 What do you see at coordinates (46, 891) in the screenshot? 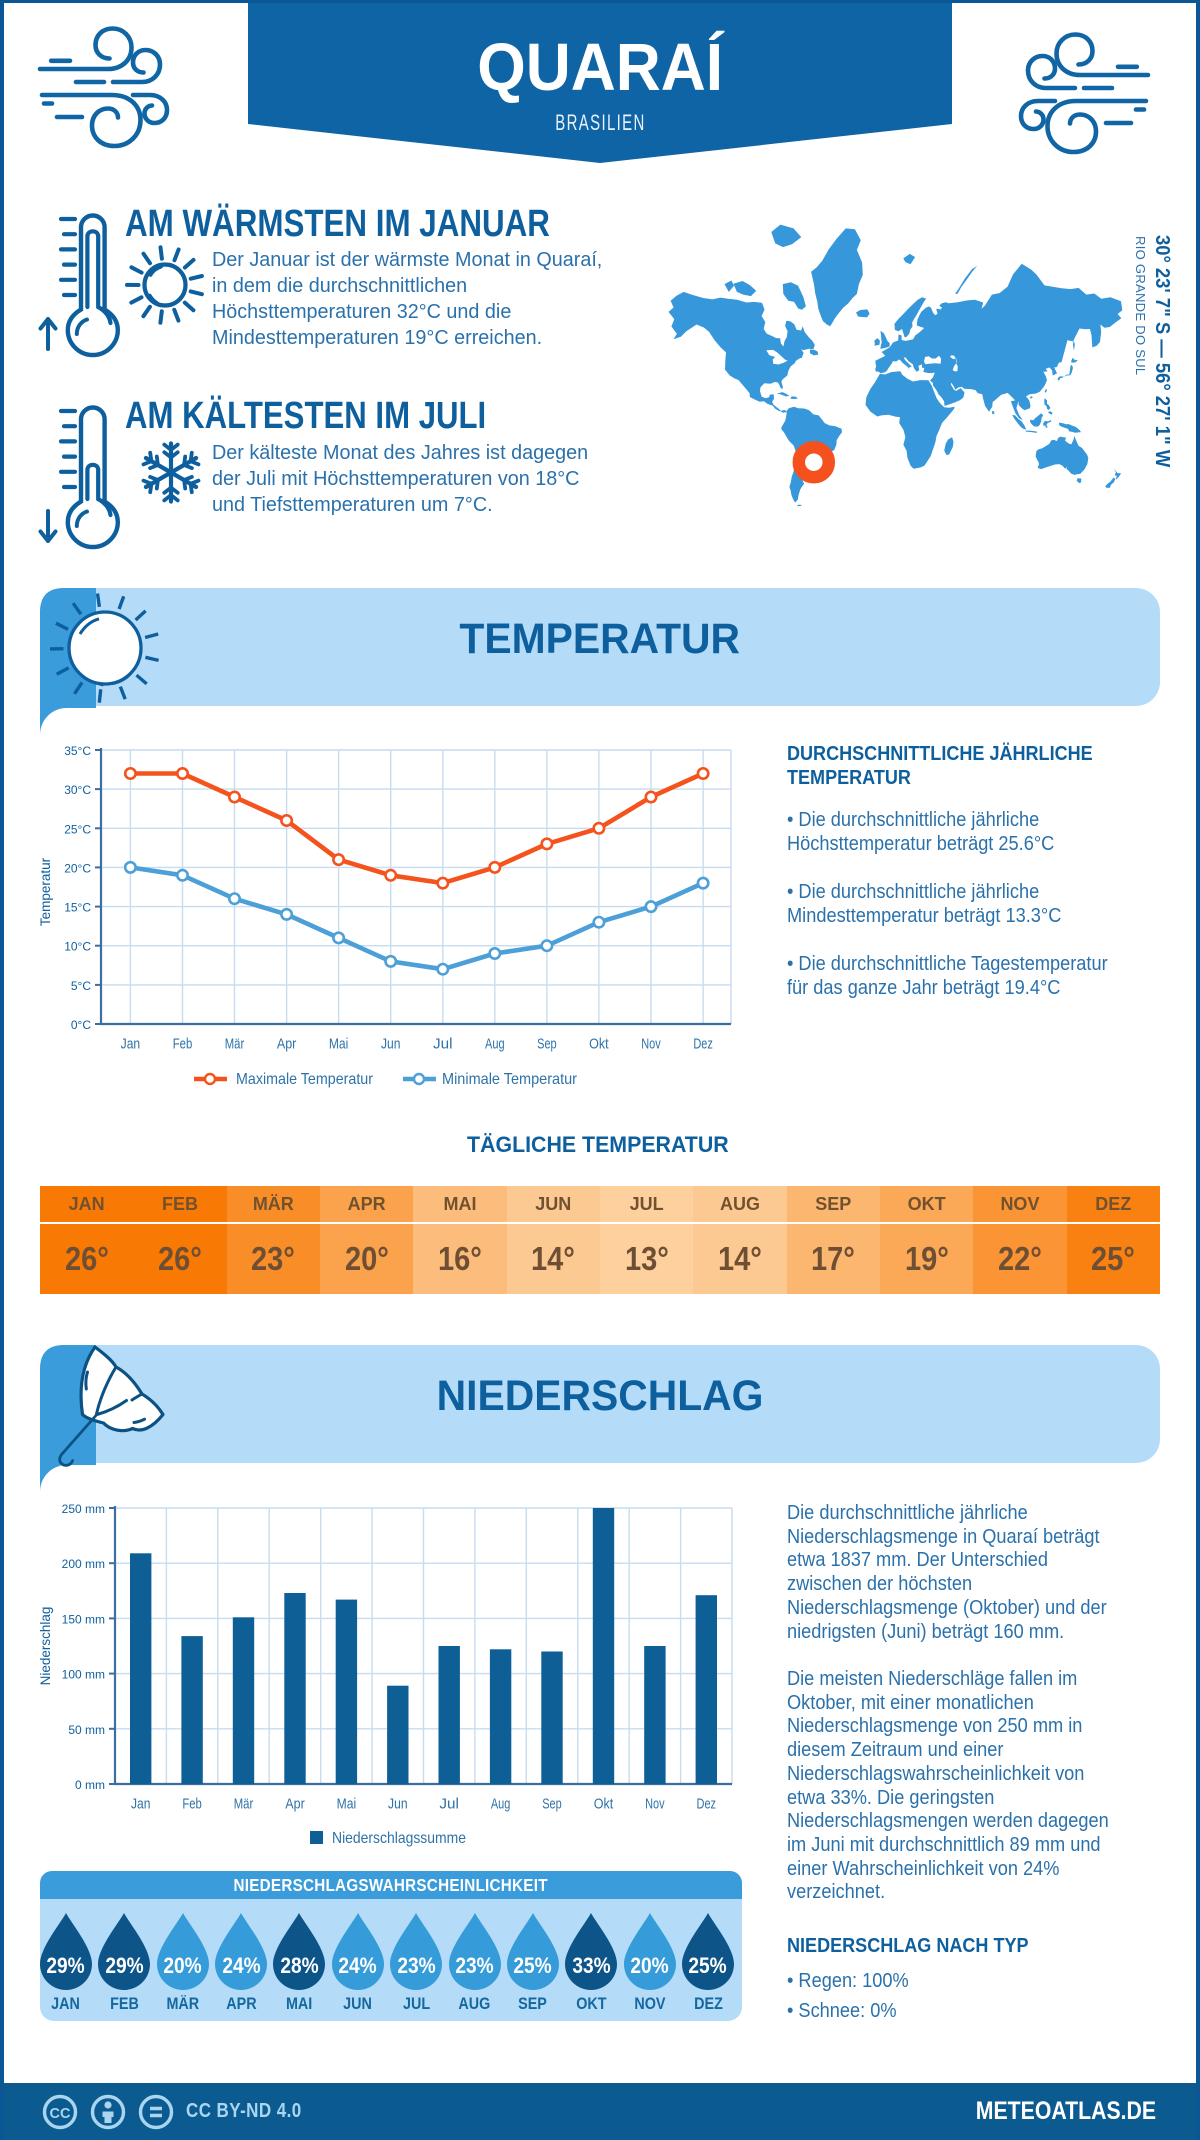
I see `svg-text: Temperatur` at bounding box center [46, 891].